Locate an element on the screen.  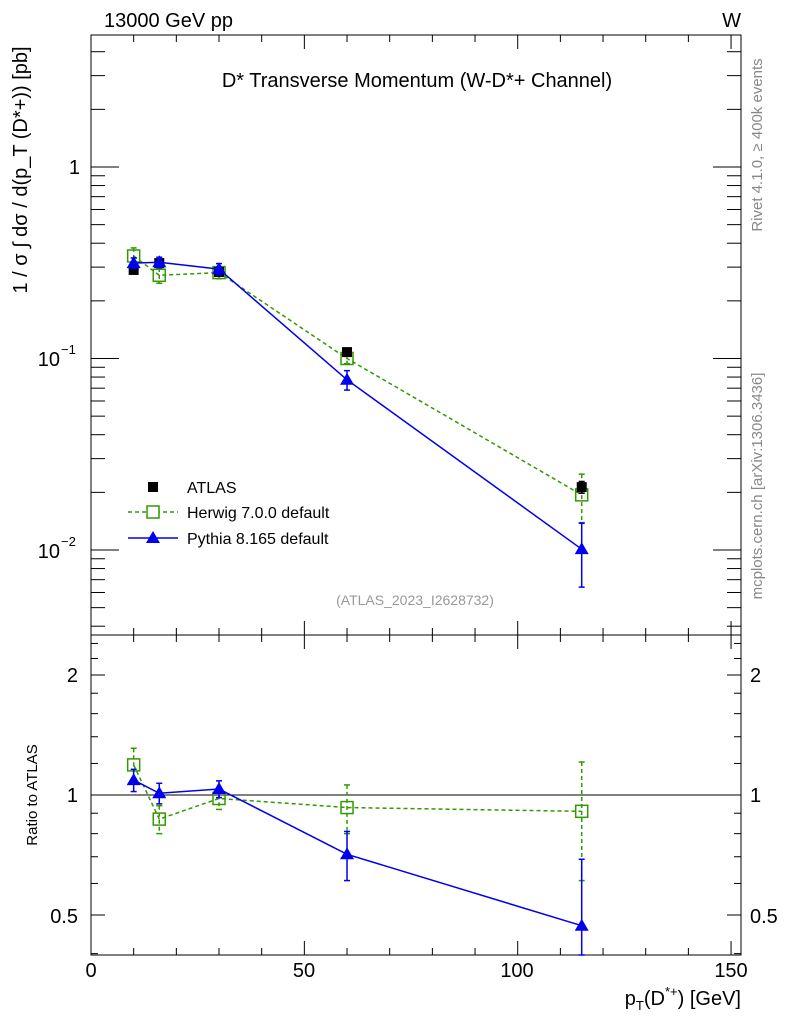
ratio-tick-label-0.5: 0.5 is located at coordinates (64, 917).